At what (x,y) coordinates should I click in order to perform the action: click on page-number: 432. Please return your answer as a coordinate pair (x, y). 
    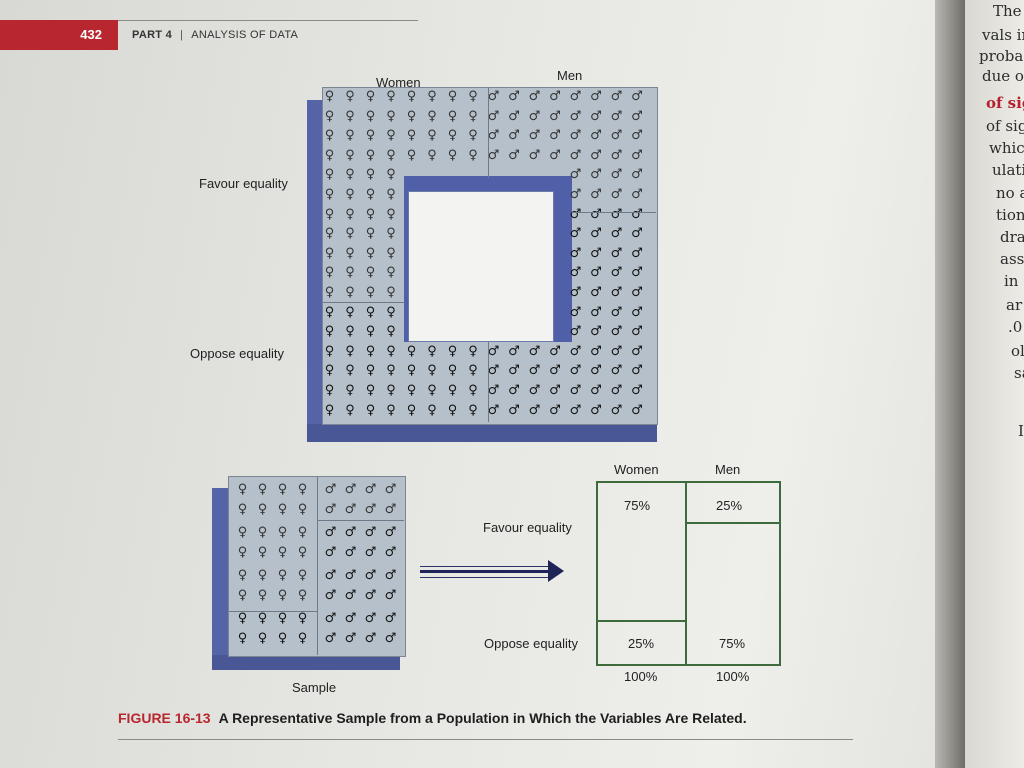
    Looking at the image, I should click on (59, 35).